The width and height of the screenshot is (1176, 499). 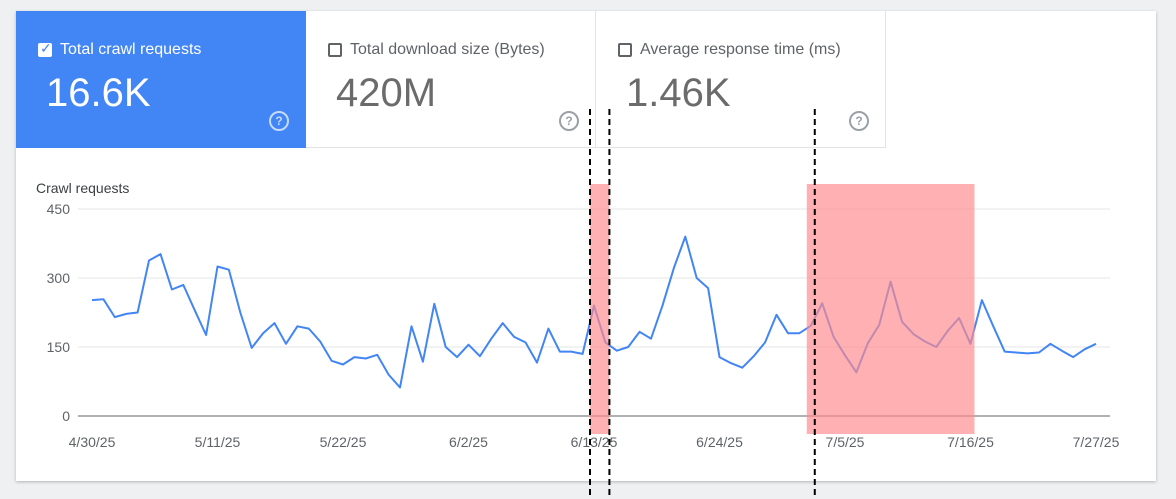 I want to click on checkbox-total-download-size, so click(x=335, y=50).